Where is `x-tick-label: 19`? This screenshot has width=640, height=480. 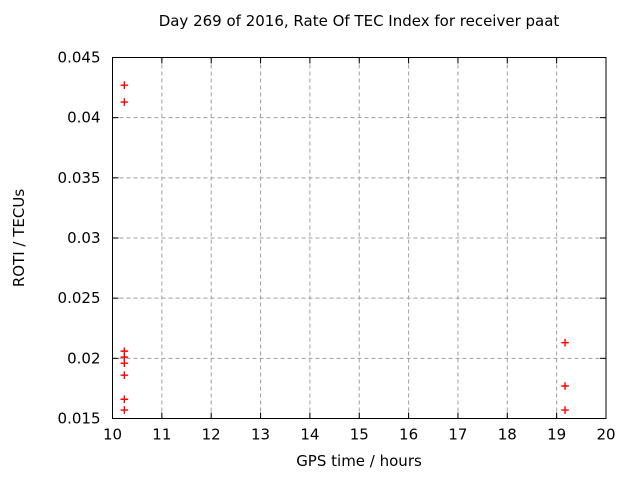 x-tick-label: 19 is located at coordinates (556, 435).